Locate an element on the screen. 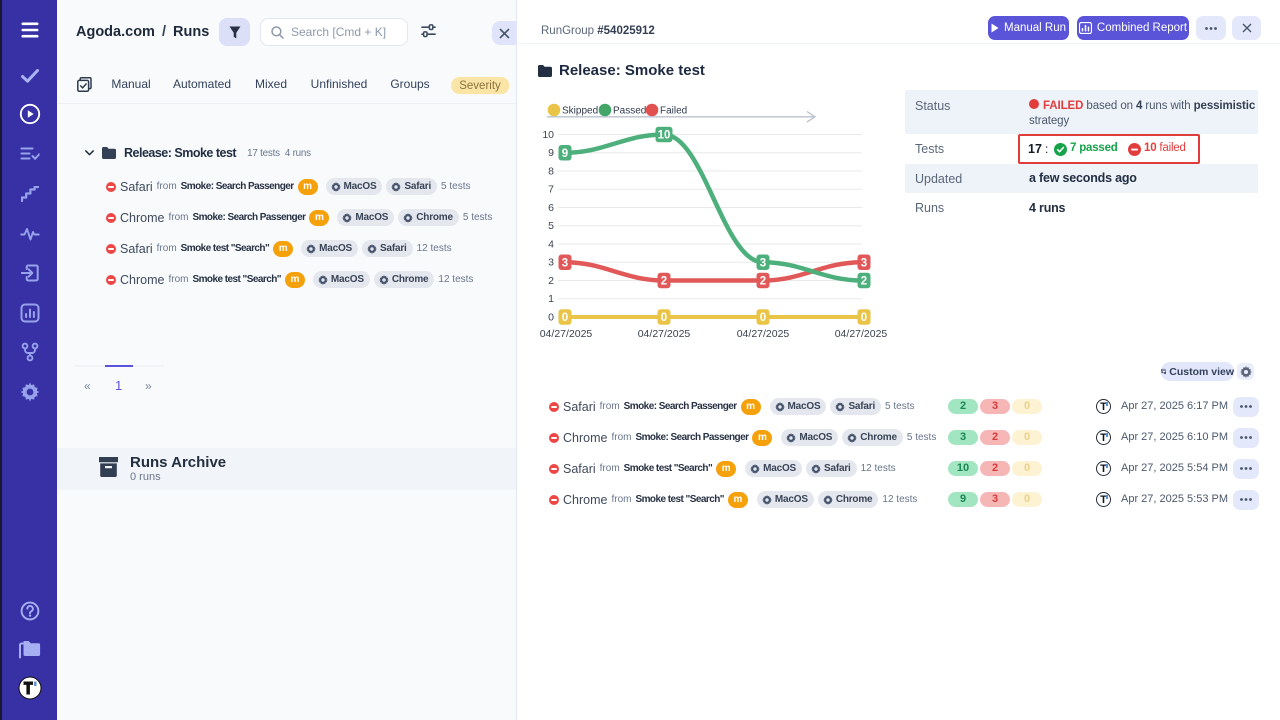  svg-text: 8 is located at coordinates (551, 172).